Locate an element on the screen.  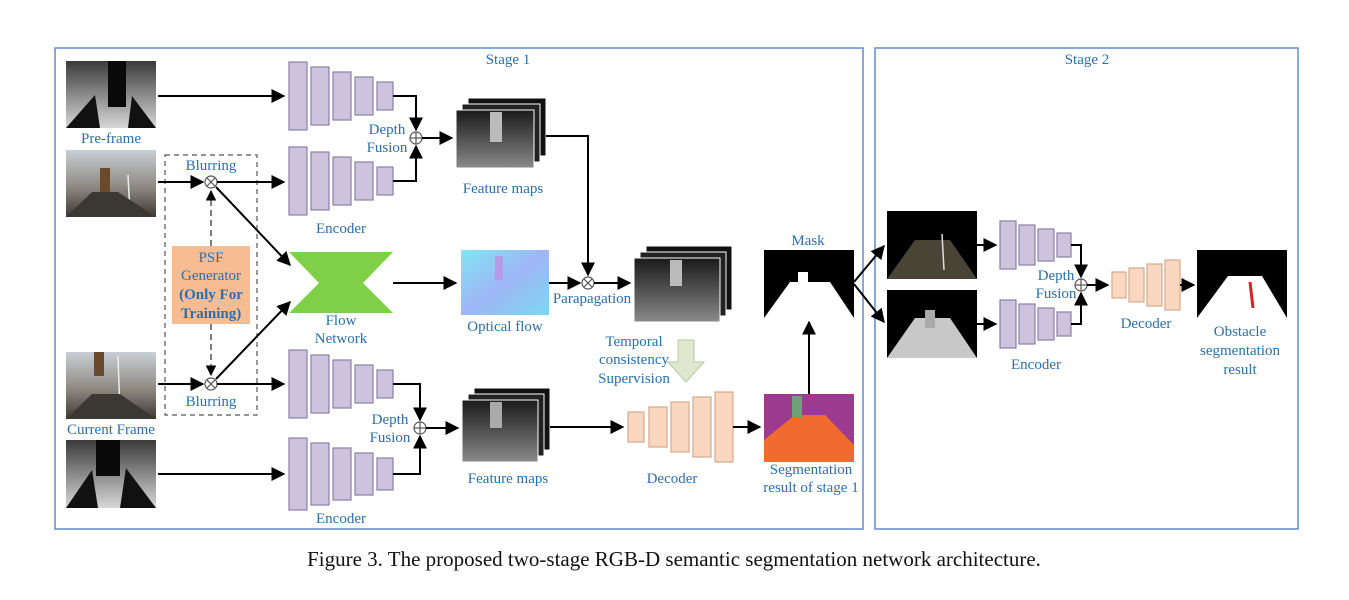
encoder-stage2-label: Encoder is located at coordinates (1036, 365).